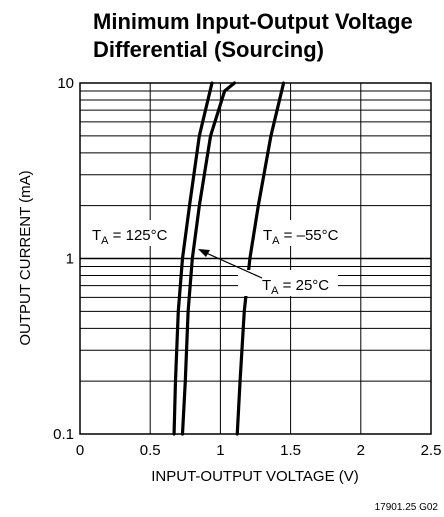 This screenshot has height=517, width=444. Describe the element at coordinates (80, 450) in the screenshot. I see `x-tick-label: 0` at that location.